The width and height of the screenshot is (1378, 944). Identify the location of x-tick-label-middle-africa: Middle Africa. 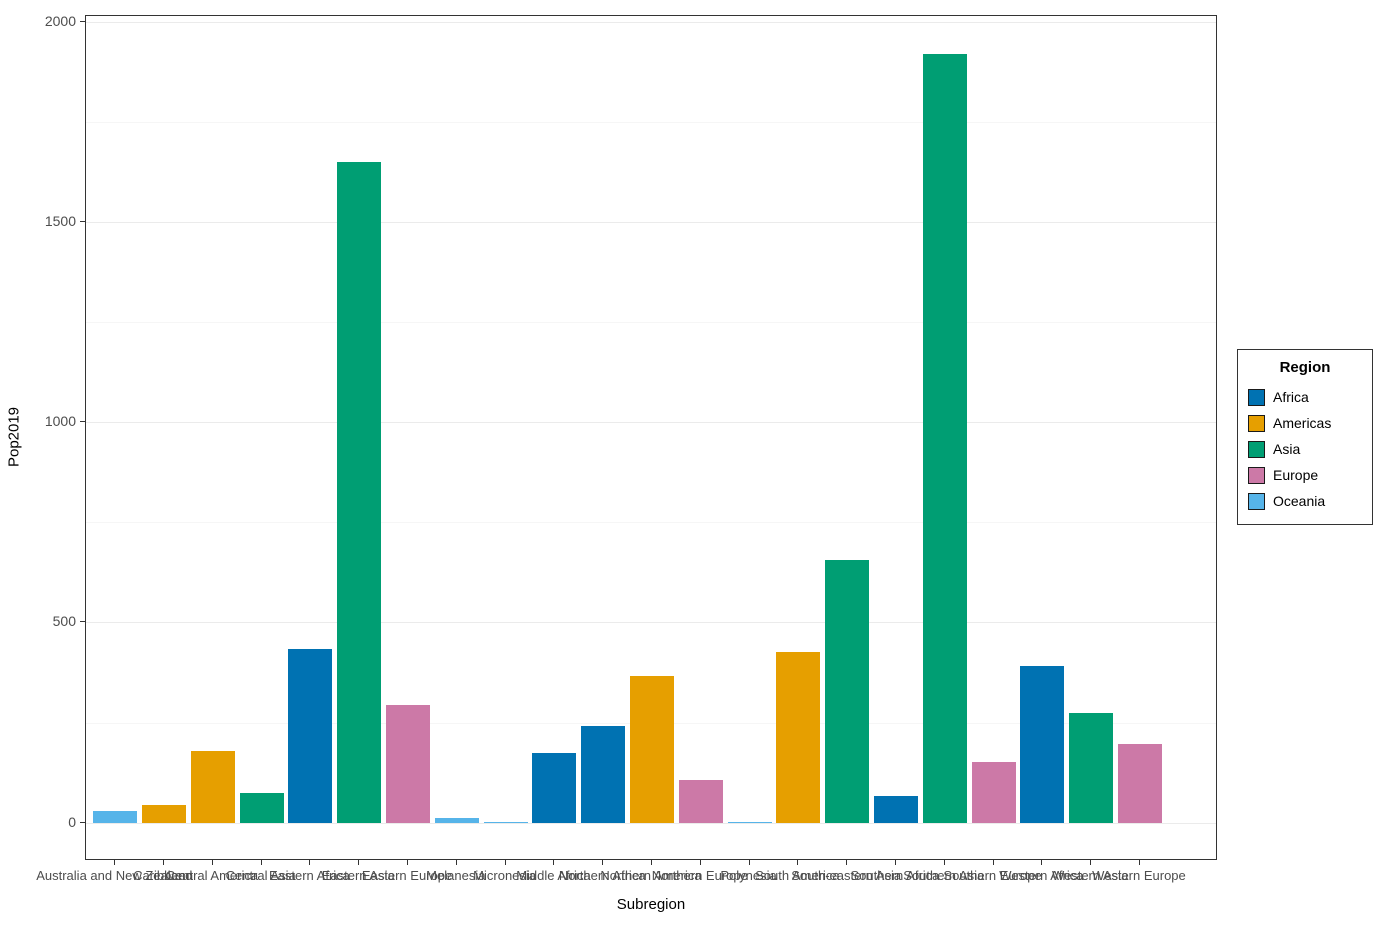
(553, 875).